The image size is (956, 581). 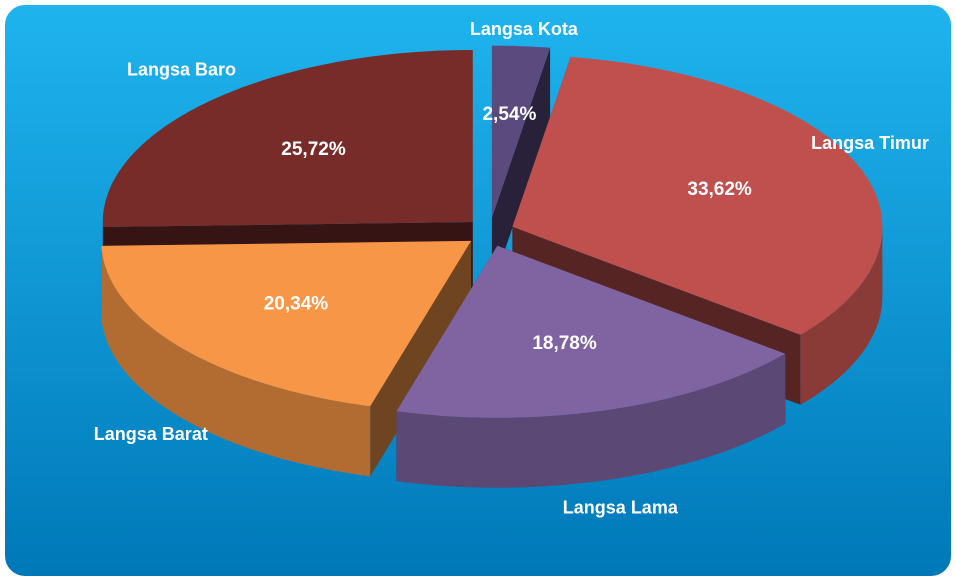 I want to click on value-label: 2,54%, so click(x=509, y=114).